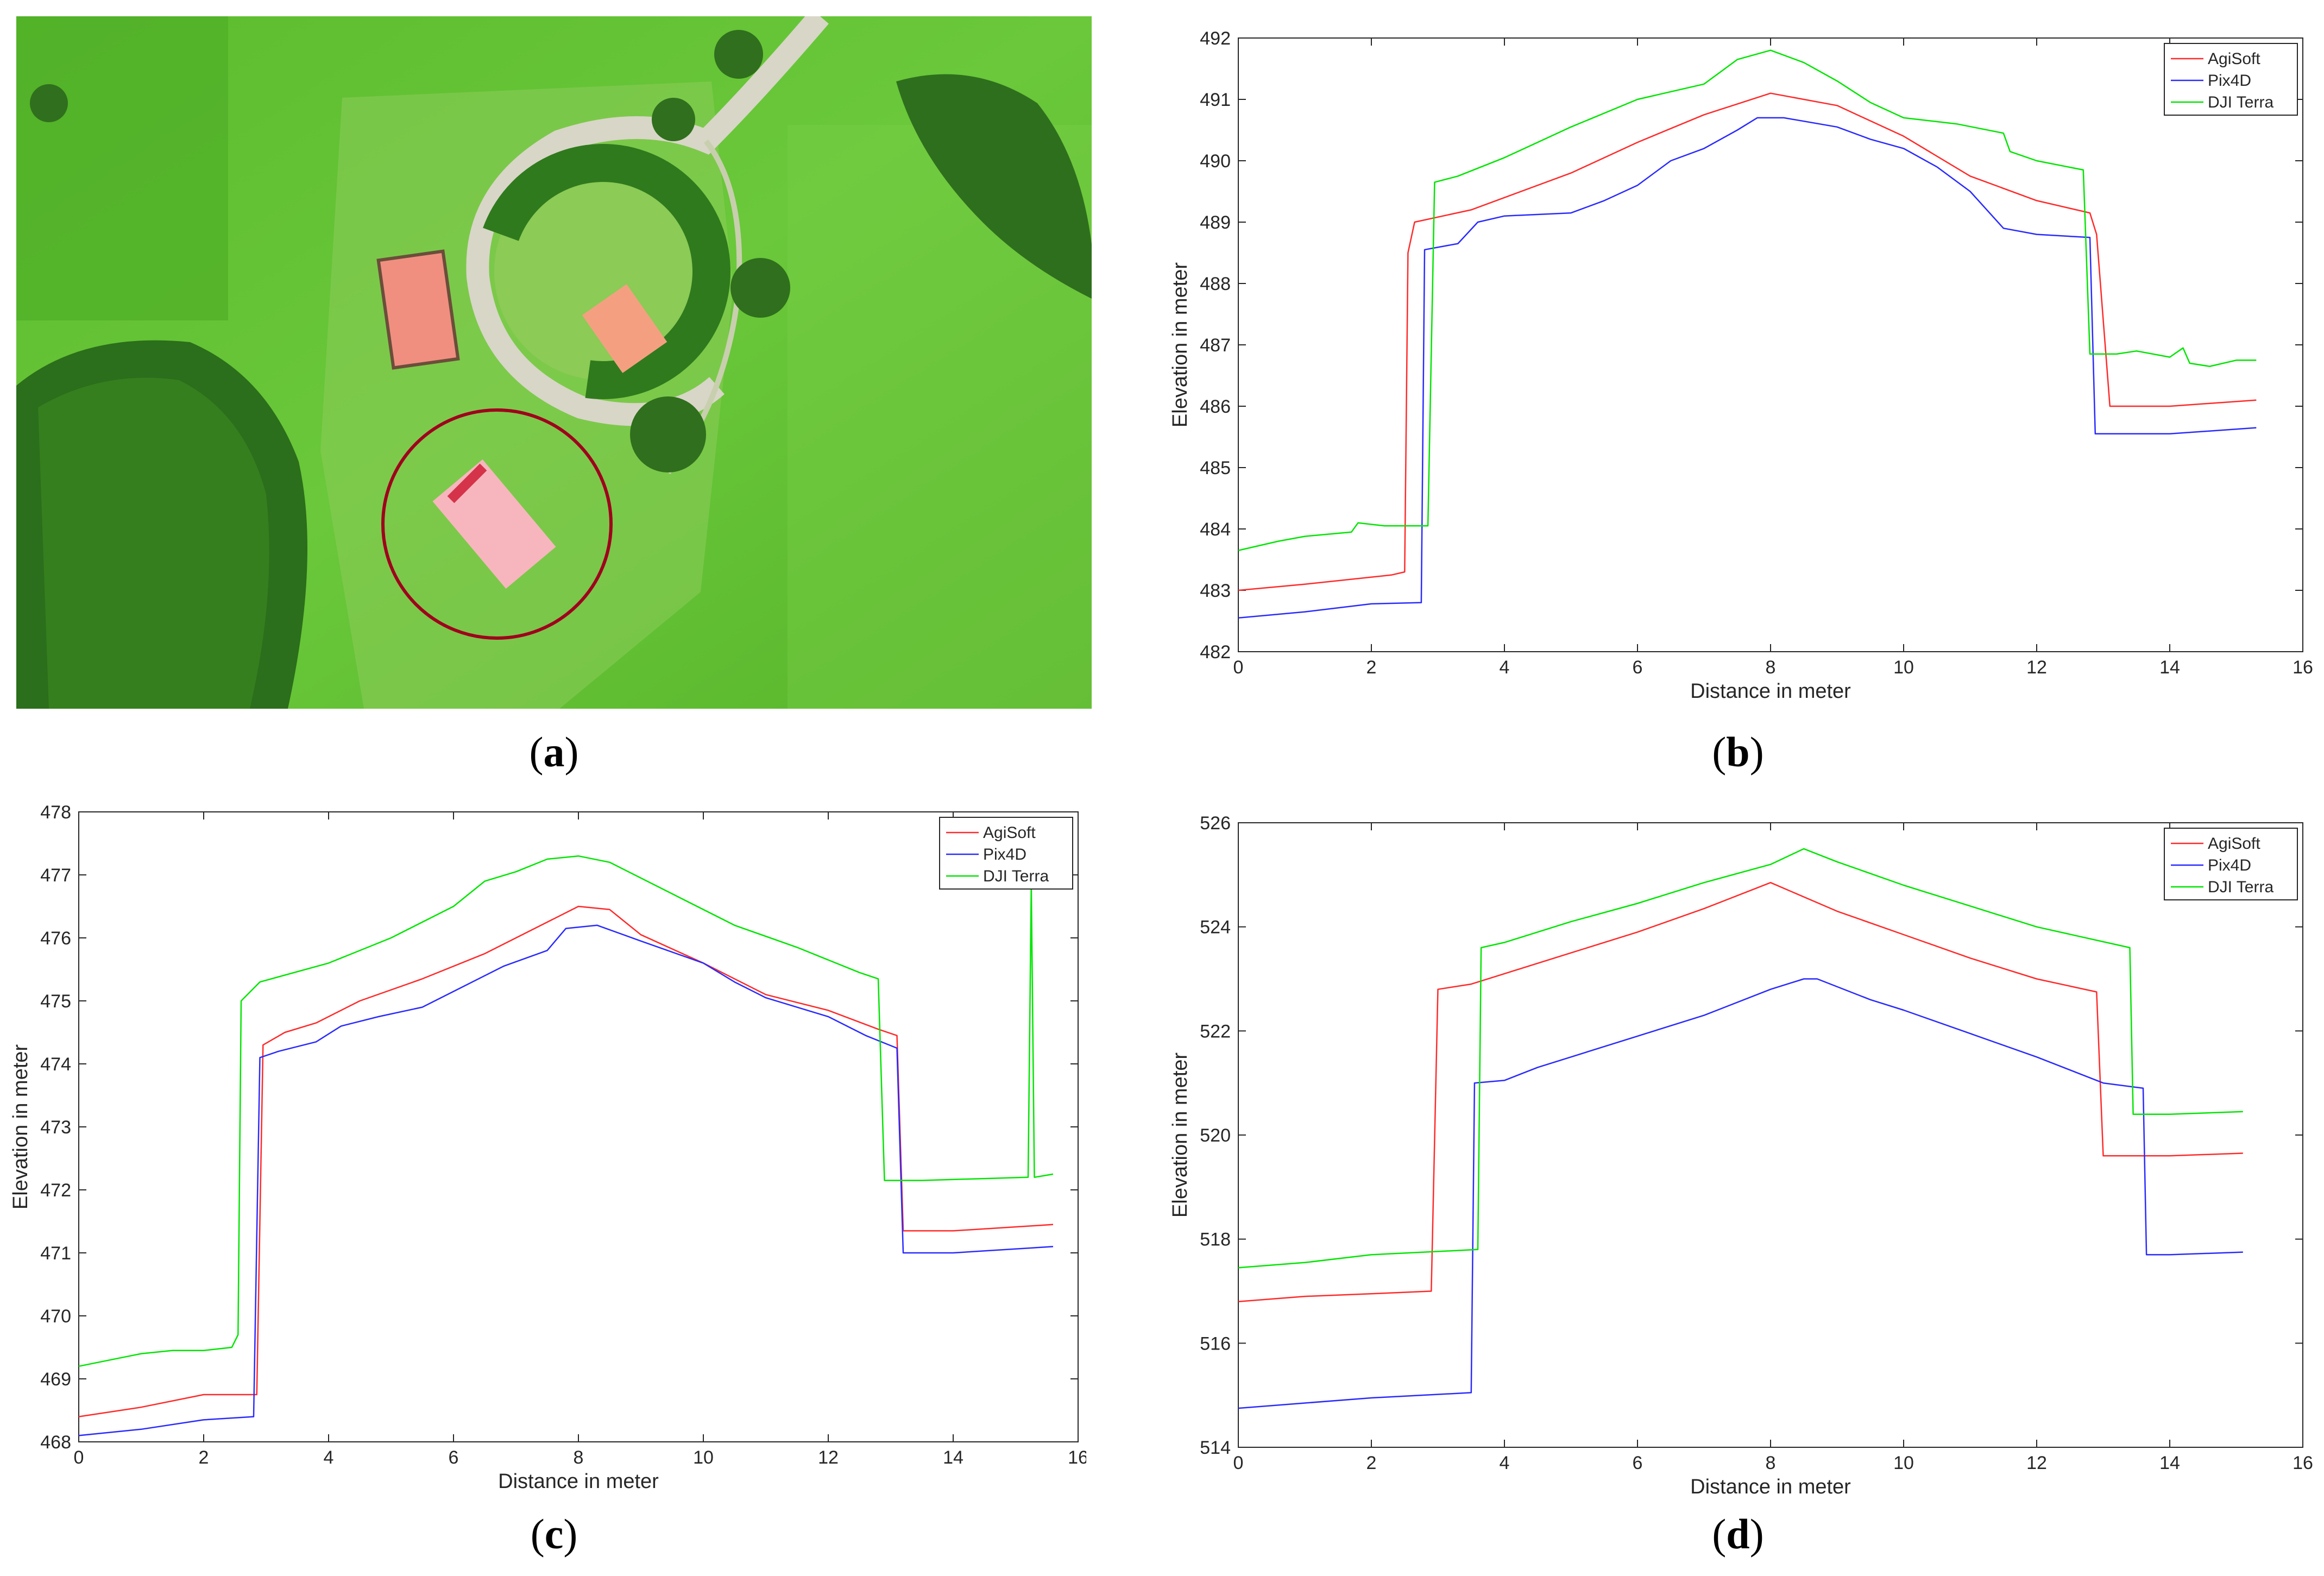  Describe the element at coordinates (1215, 529) in the screenshot. I see `y-tick-label: 484` at that location.